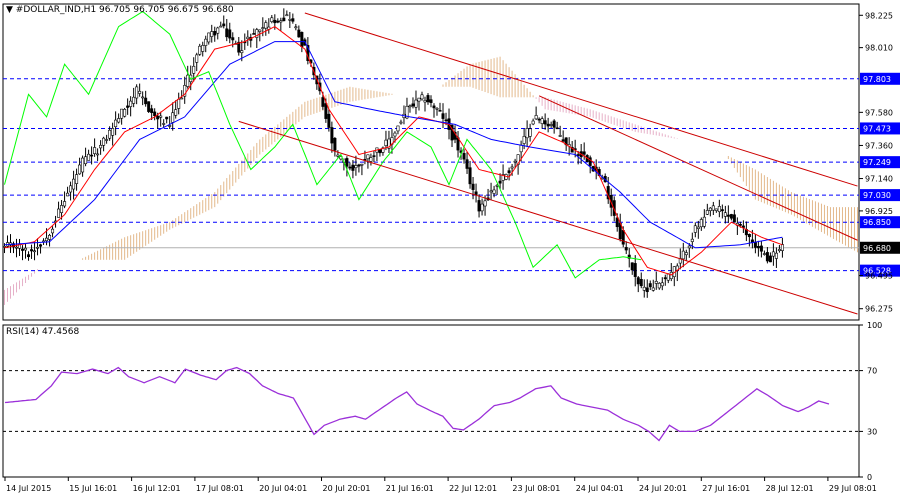  What do you see at coordinates (347, 488) in the screenshot?
I see `x-tick-label: 20 Jul 20:01` at bounding box center [347, 488].